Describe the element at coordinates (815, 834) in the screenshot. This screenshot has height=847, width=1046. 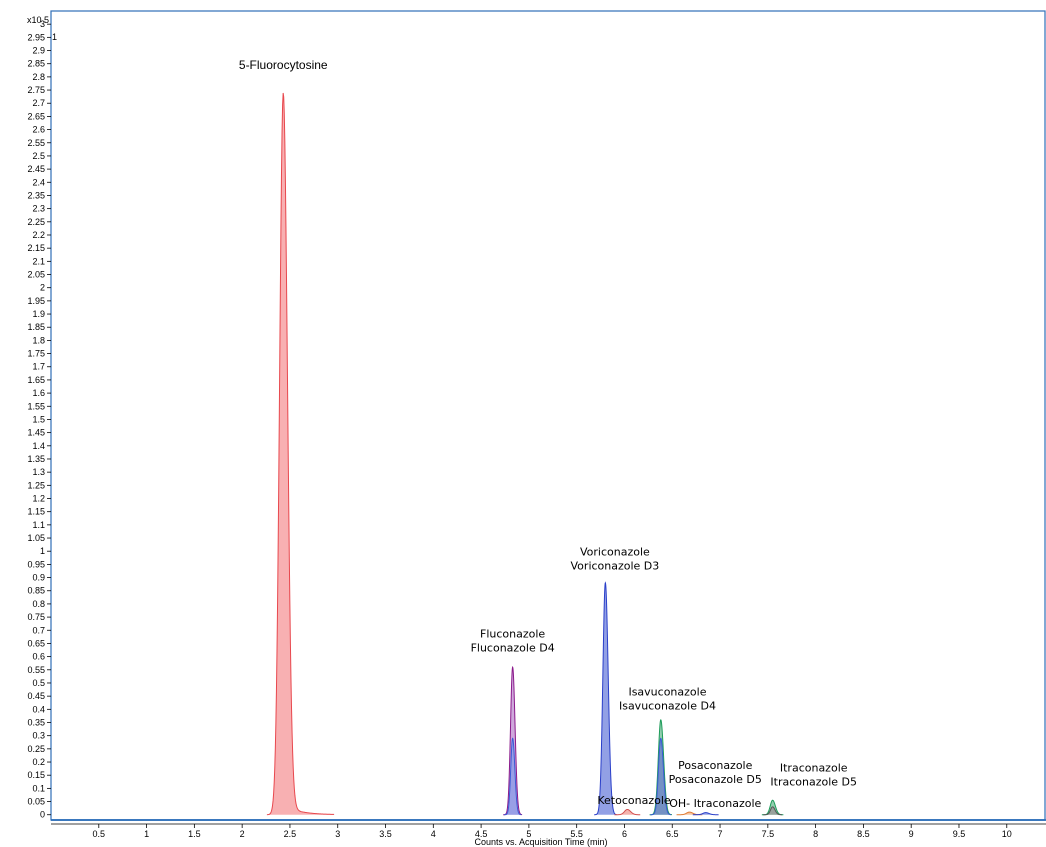
I see `x-tick-label: 8` at that location.